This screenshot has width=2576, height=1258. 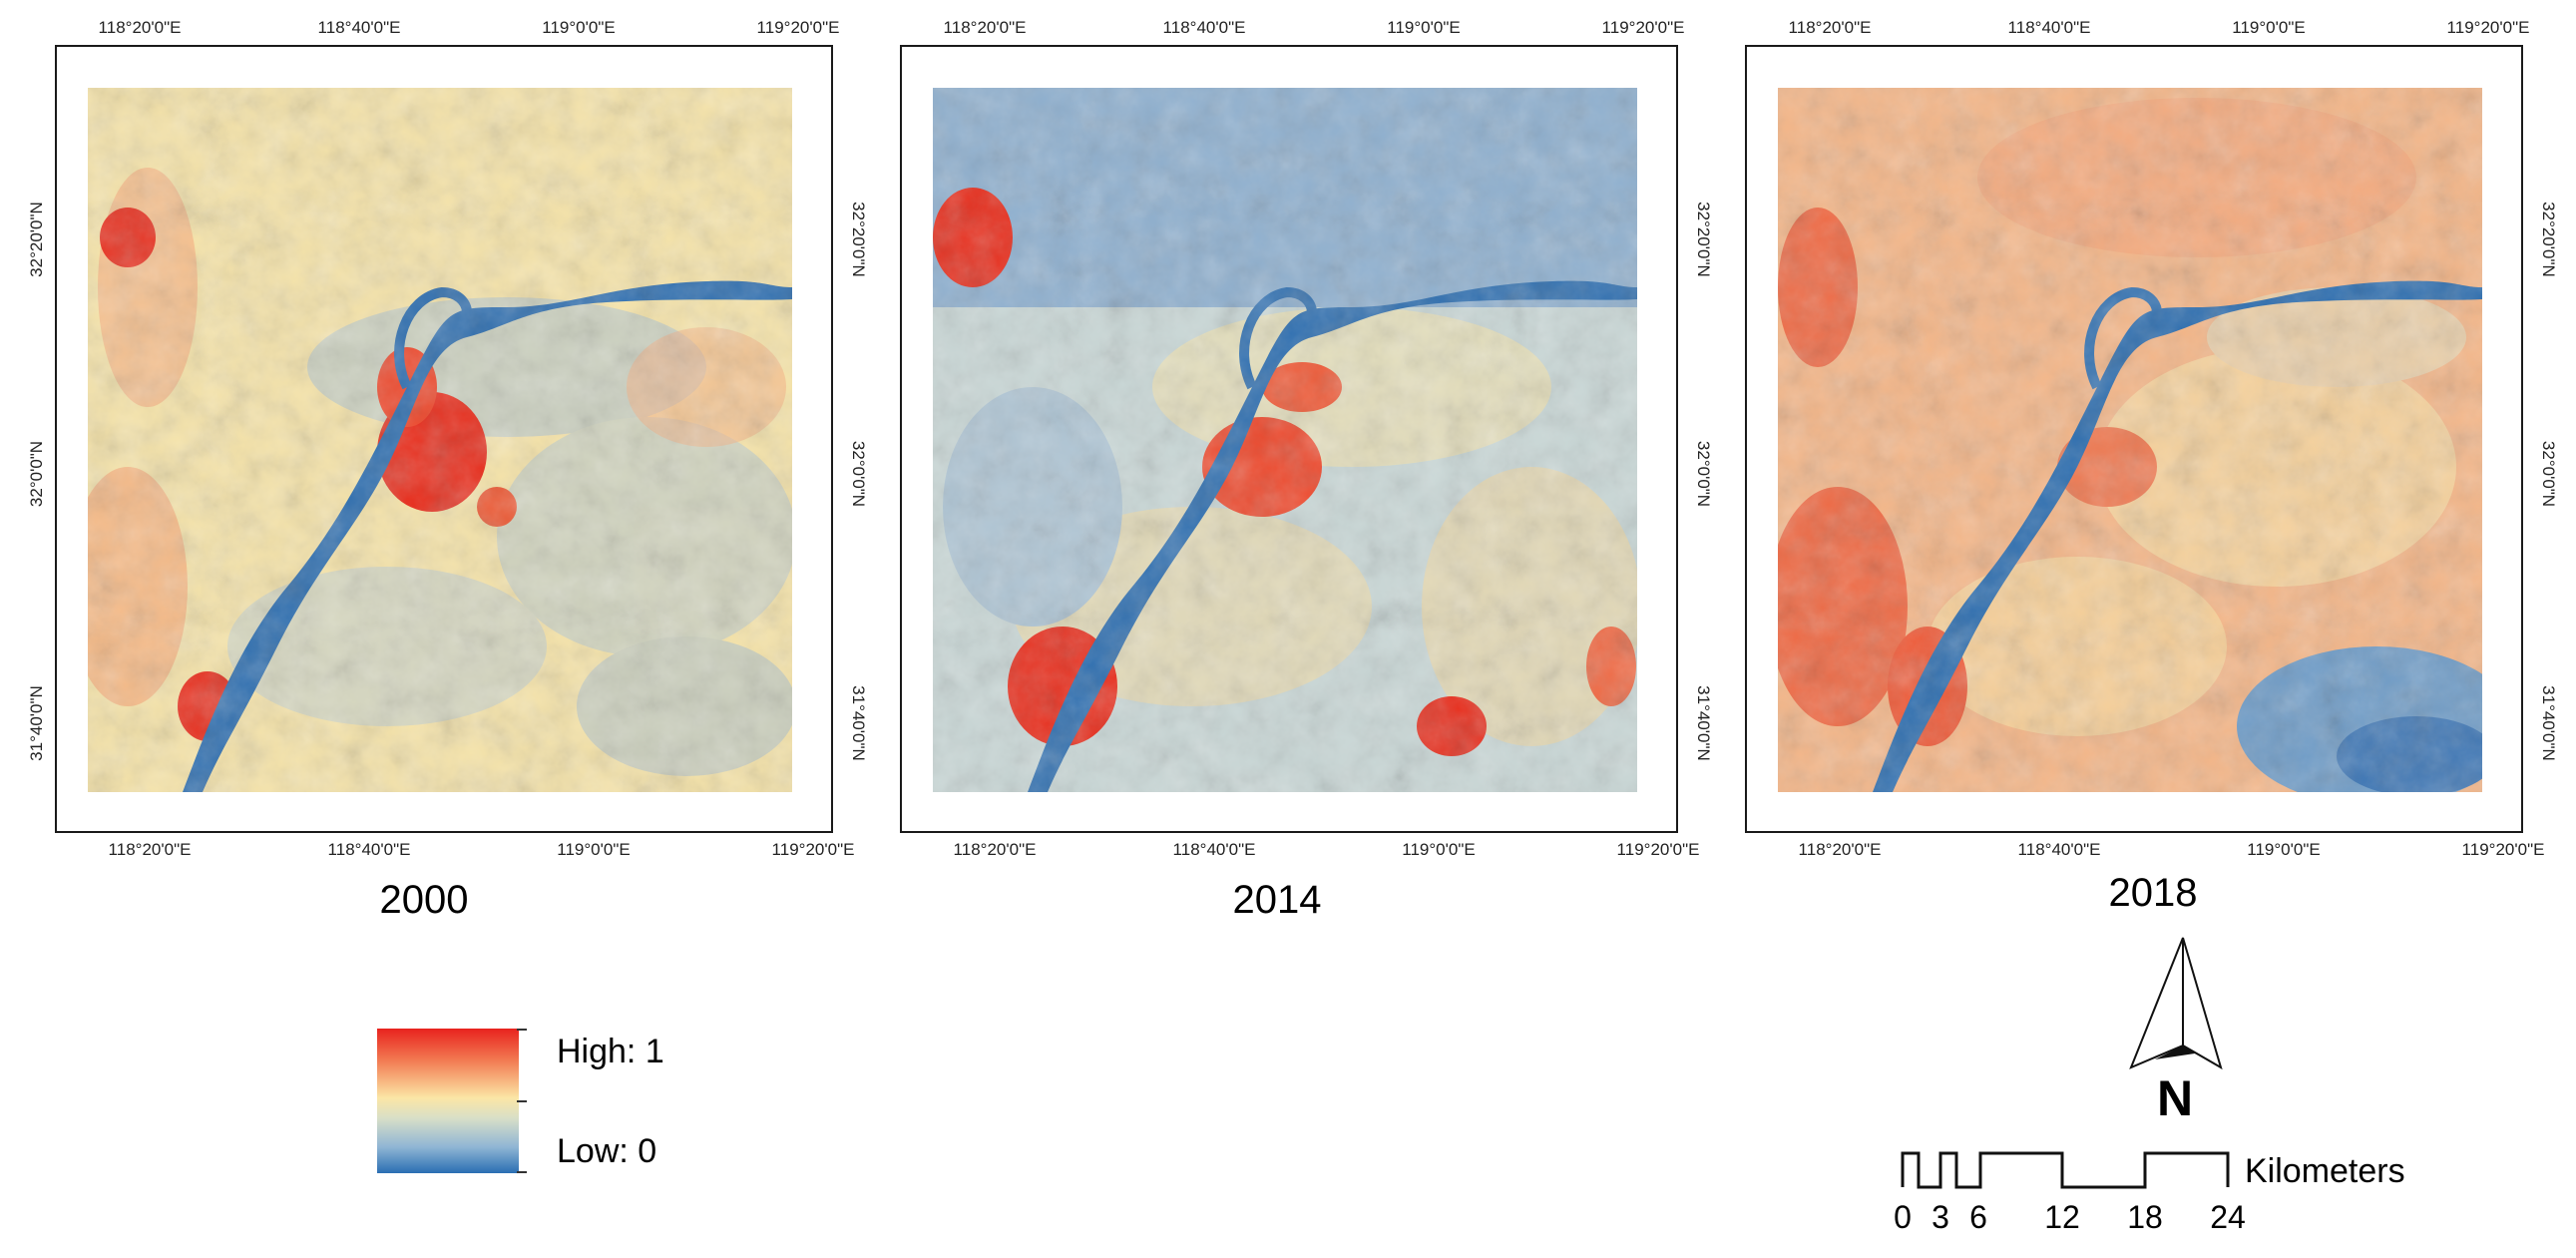 What do you see at coordinates (2175, 1098) in the screenshot?
I see `north-arrow-label: N` at bounding box center [2175, 1098].